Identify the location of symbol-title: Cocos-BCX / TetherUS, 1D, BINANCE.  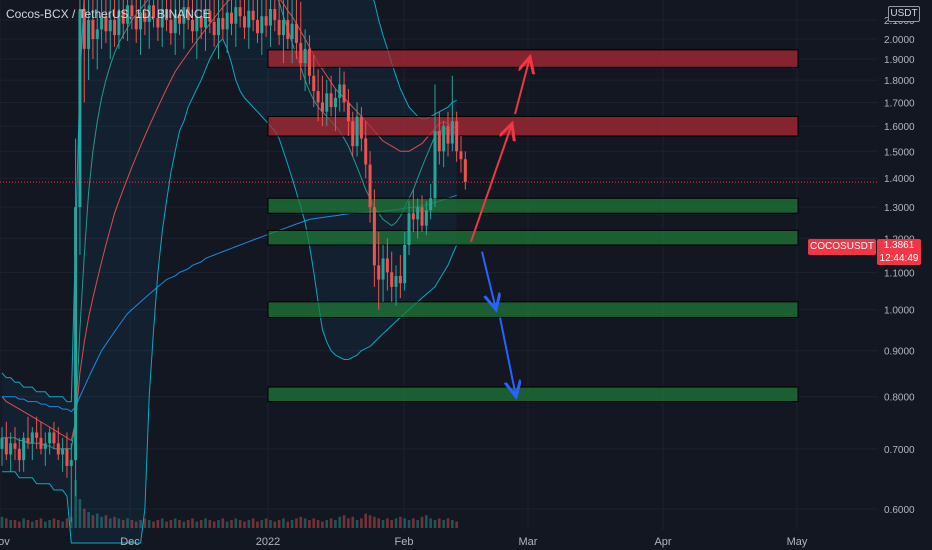
(108, 14).